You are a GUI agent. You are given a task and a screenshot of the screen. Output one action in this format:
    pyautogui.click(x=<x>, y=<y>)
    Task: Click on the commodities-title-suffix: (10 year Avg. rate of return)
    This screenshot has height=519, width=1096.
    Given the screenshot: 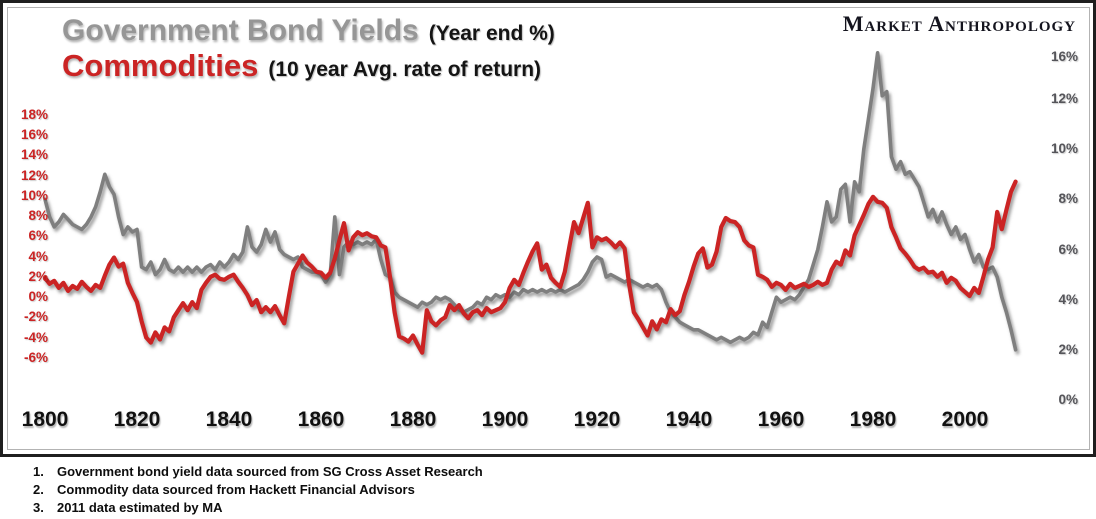 What is the action you would take?
    pyautogui.click(x=405, y=69)
    